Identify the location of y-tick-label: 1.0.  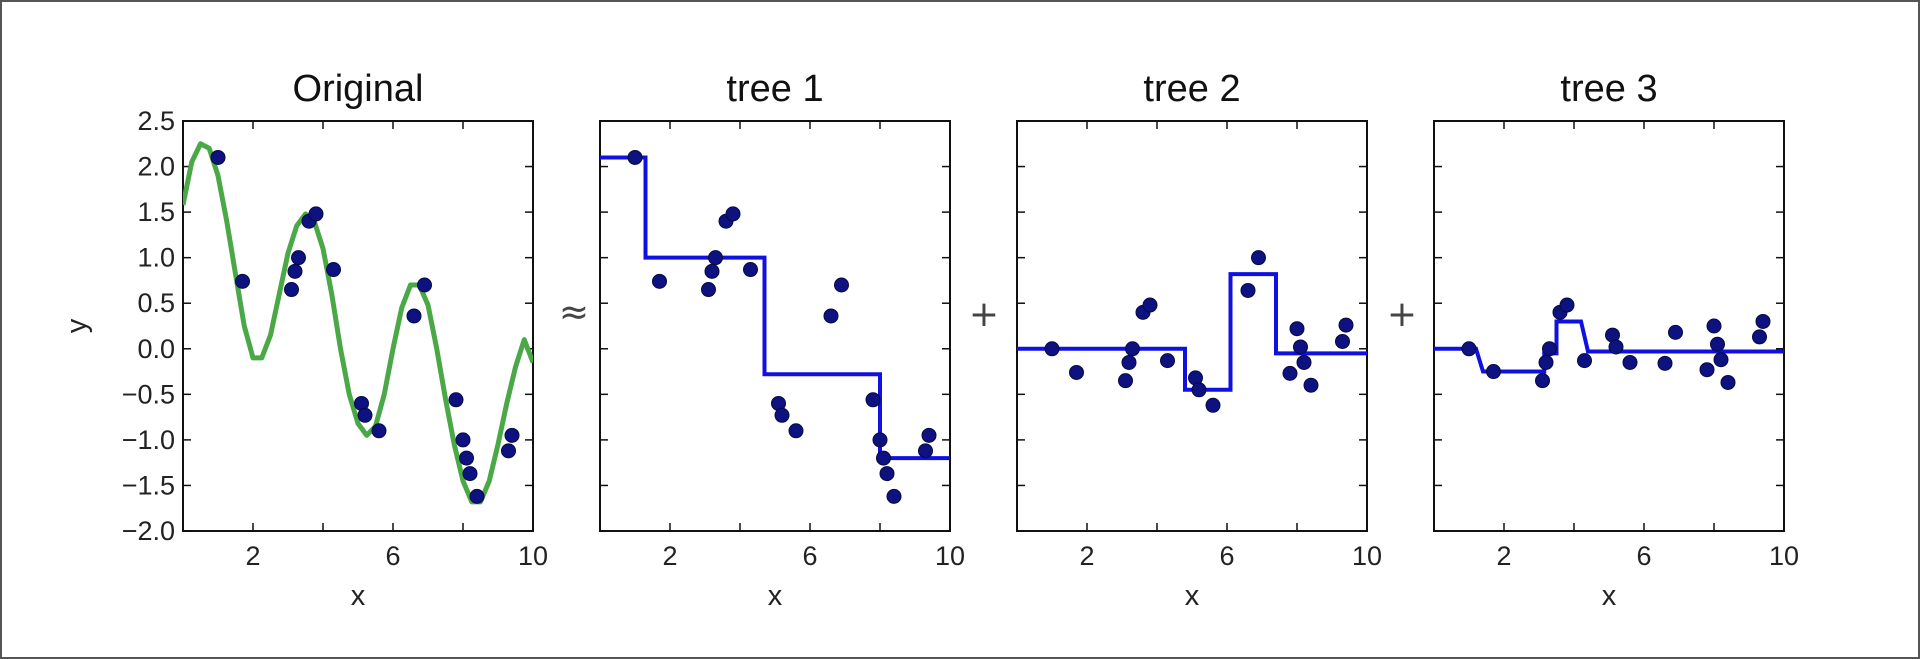
(156, 258).